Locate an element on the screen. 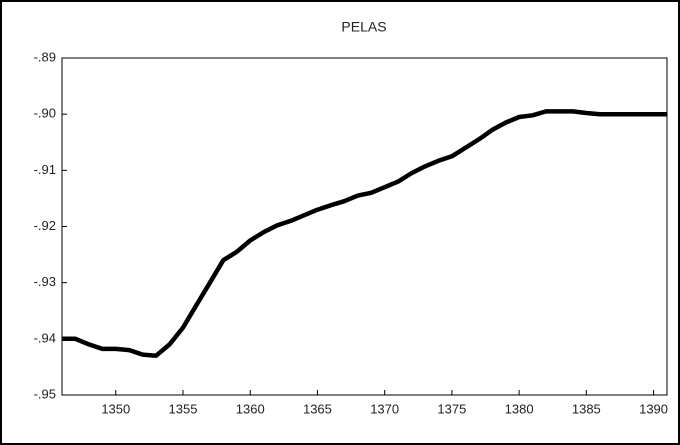 The image size is (680, 445). x-tick-label: 1380 is located at coordinates (519, 408).